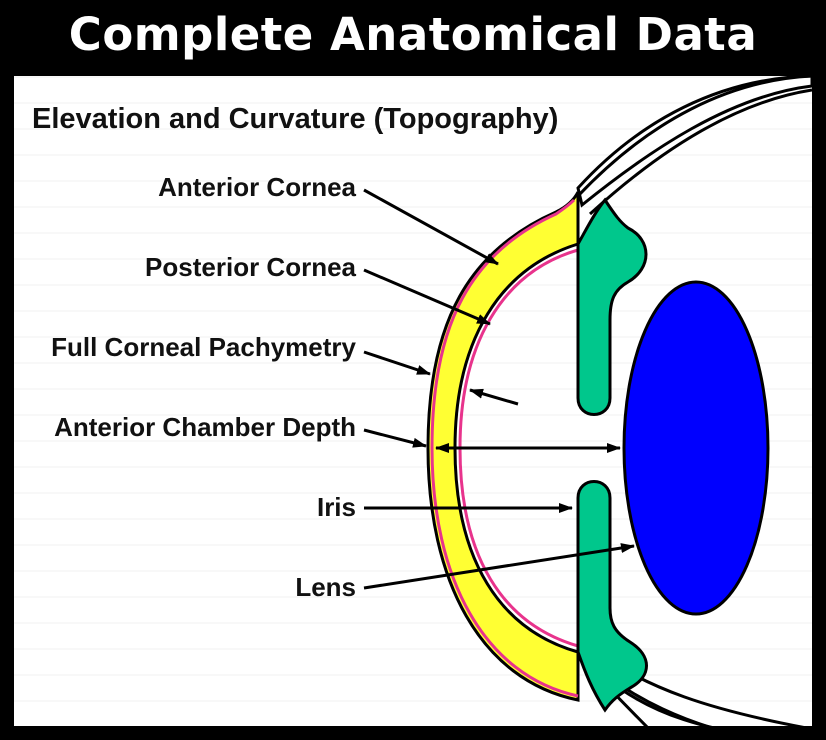 This screenshot has width=826, height=740. Describe the element at coordinates (336, 507) in the screenshot. I see `label-iris: Iris` at that location.